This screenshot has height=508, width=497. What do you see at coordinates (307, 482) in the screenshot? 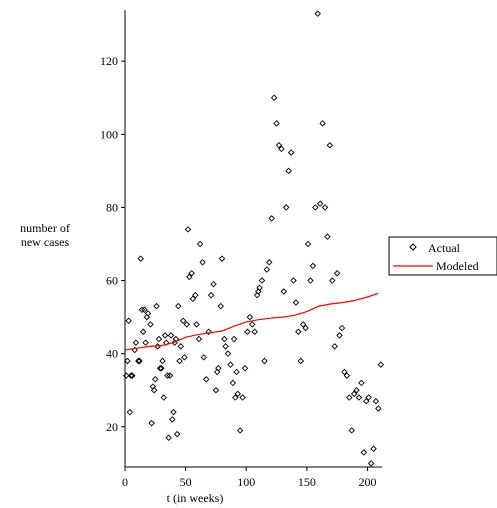
I see `x-tick-label: 150` at bounding box center [307, 482].